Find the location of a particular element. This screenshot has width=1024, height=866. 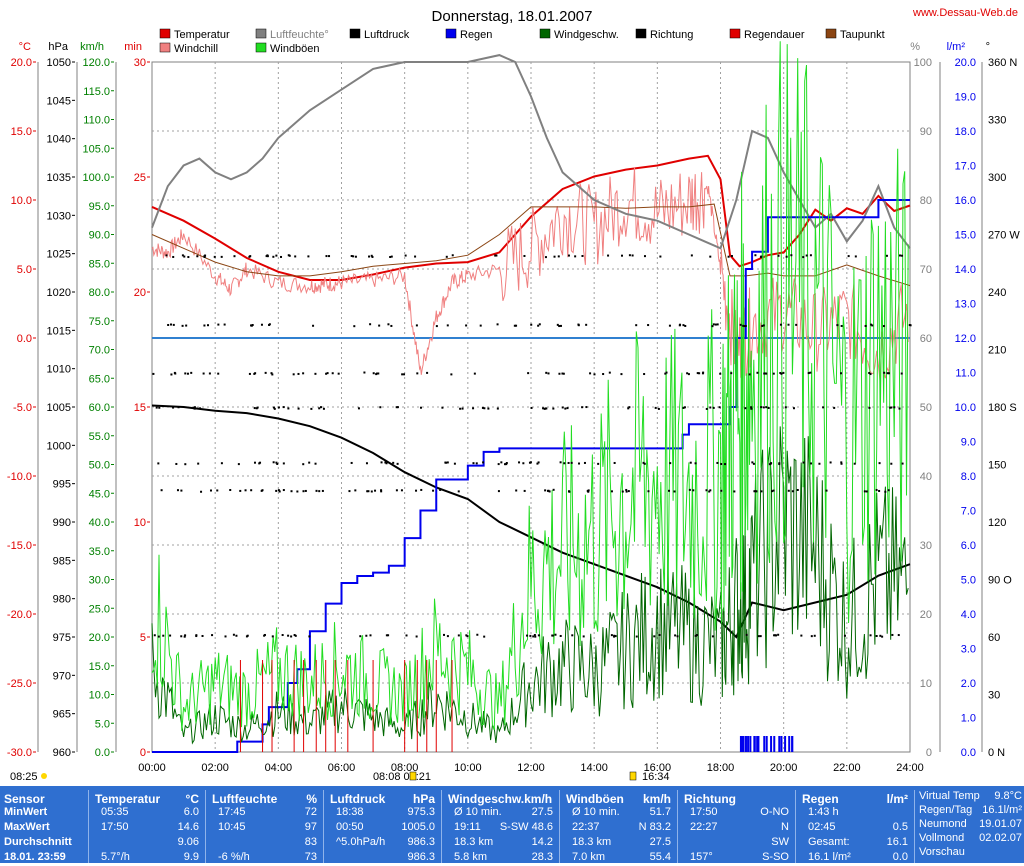

x-tick: 22:00 is located at coordinates (847, 768).